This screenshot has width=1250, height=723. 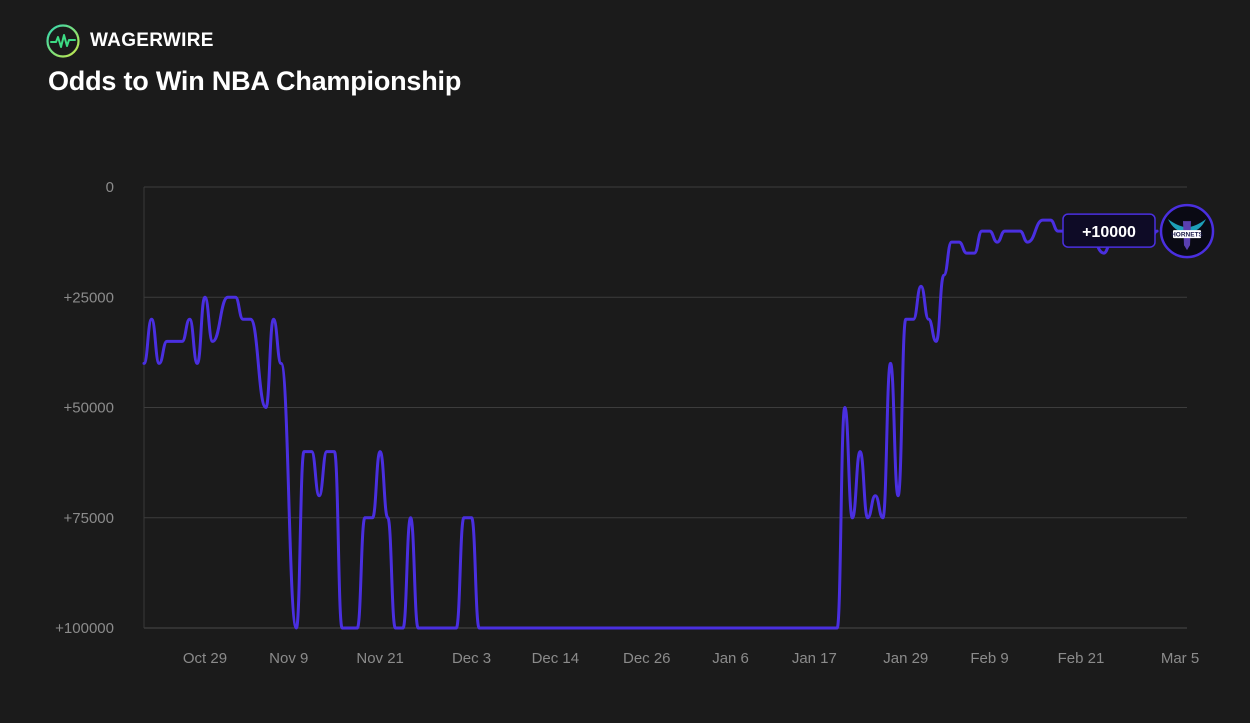 What do you see at coordinates (647, 658) in the screenshot?
I see `x-tick-label: Dec 26` at bounding box center [647, 658].